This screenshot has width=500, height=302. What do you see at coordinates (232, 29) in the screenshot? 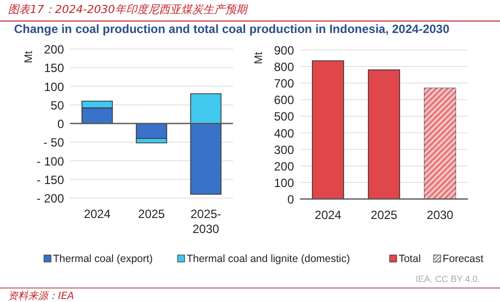
I see `chart-subtitle: Change in coal production and total coal production in Indonesia, 2024-2030` at bounding box center [232, 29].